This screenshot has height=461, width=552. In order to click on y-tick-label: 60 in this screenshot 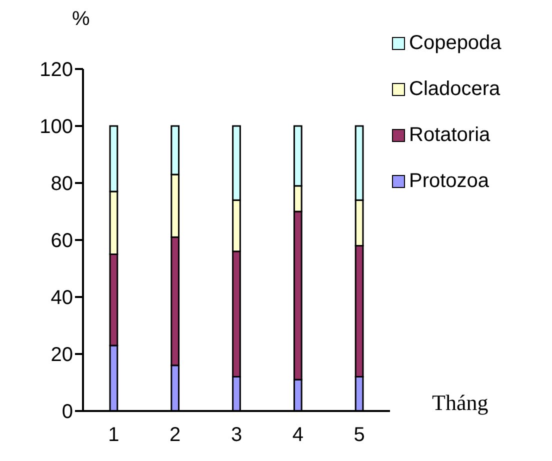, I will do `click(61, 241)`.